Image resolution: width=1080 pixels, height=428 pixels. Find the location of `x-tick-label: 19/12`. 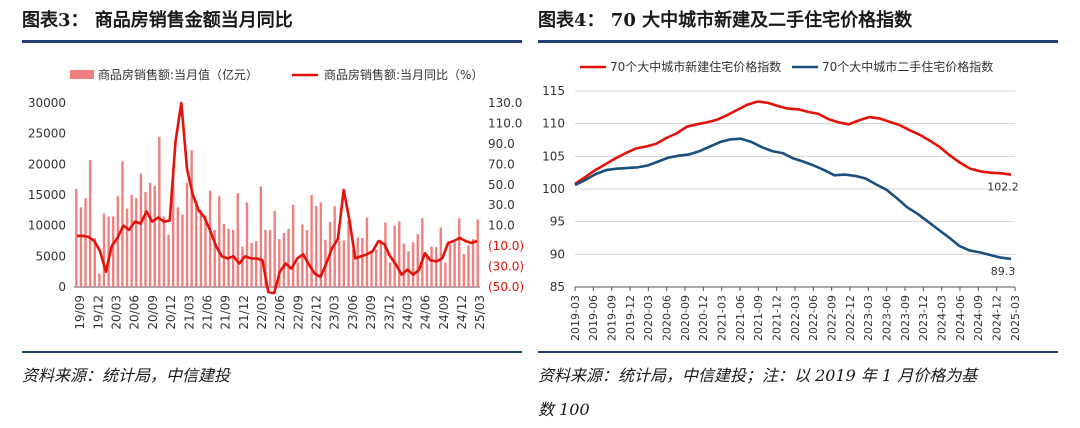

x-tick-label: 19/12 is located at coordinates (98, 312).